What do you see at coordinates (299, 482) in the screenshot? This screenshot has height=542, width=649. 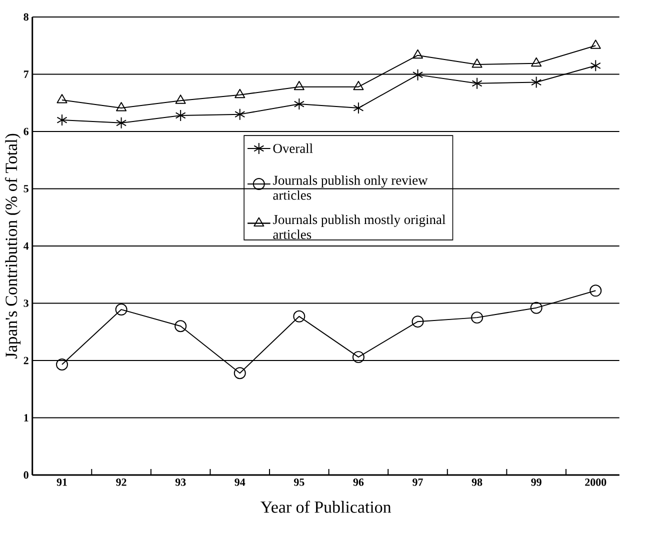 I see `x-tick-label: 95` at bounding box center [299, 482].